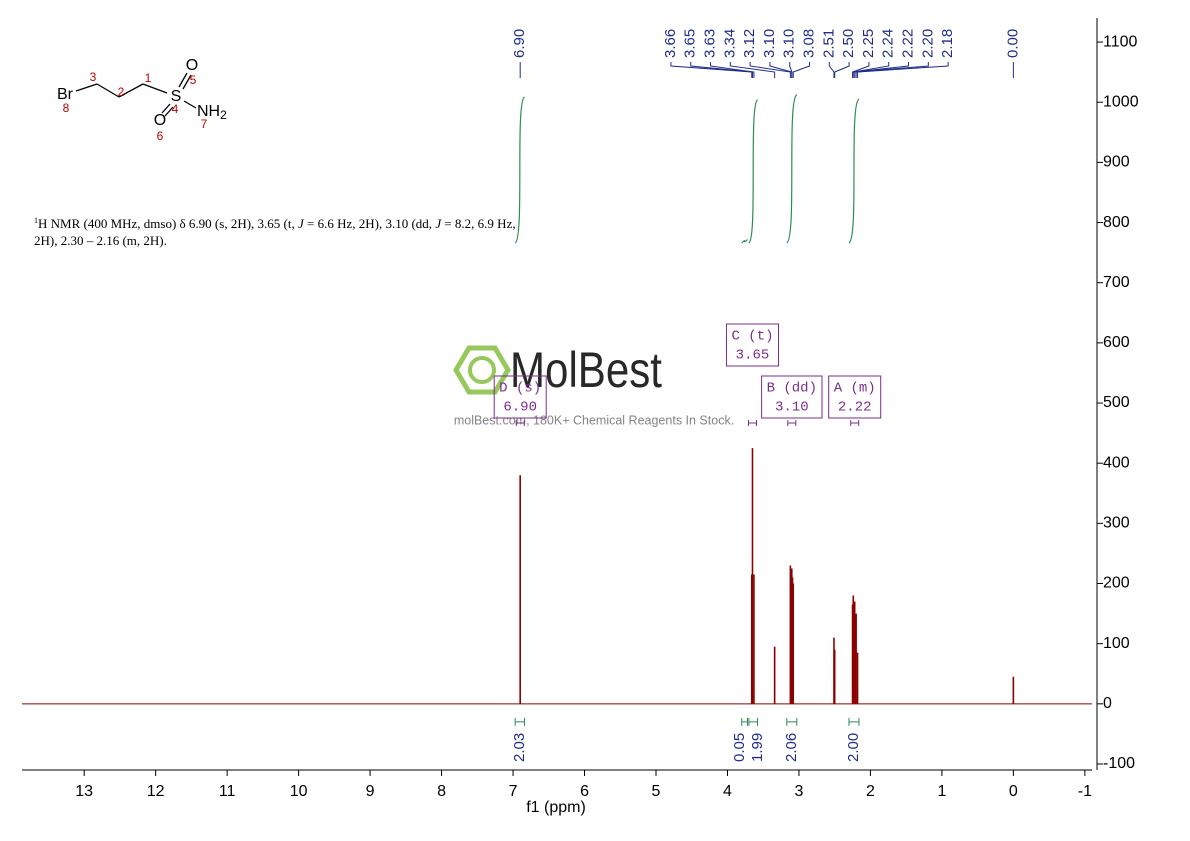  I want to click on description-text: = 6.6 Hz, 2H), 3.10 (dd,, so click(370, 223).